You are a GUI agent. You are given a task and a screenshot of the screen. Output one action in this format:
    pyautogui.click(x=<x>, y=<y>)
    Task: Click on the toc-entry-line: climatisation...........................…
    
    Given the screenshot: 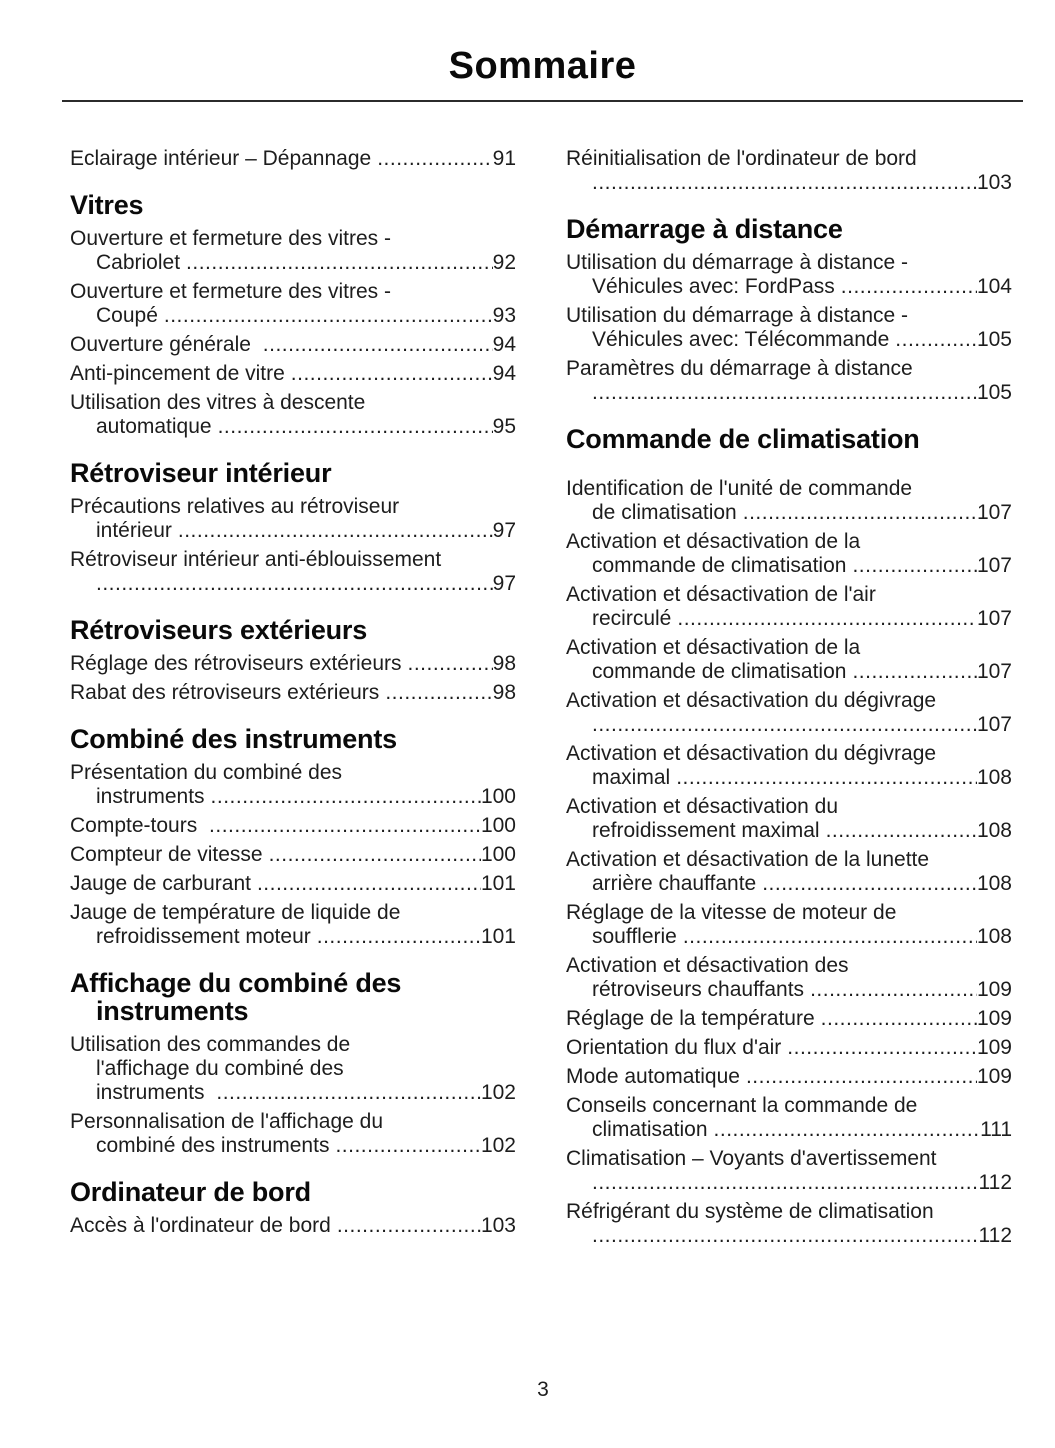 What is the action you would take?
    pyautogui.click(x=789, y=1130)
    